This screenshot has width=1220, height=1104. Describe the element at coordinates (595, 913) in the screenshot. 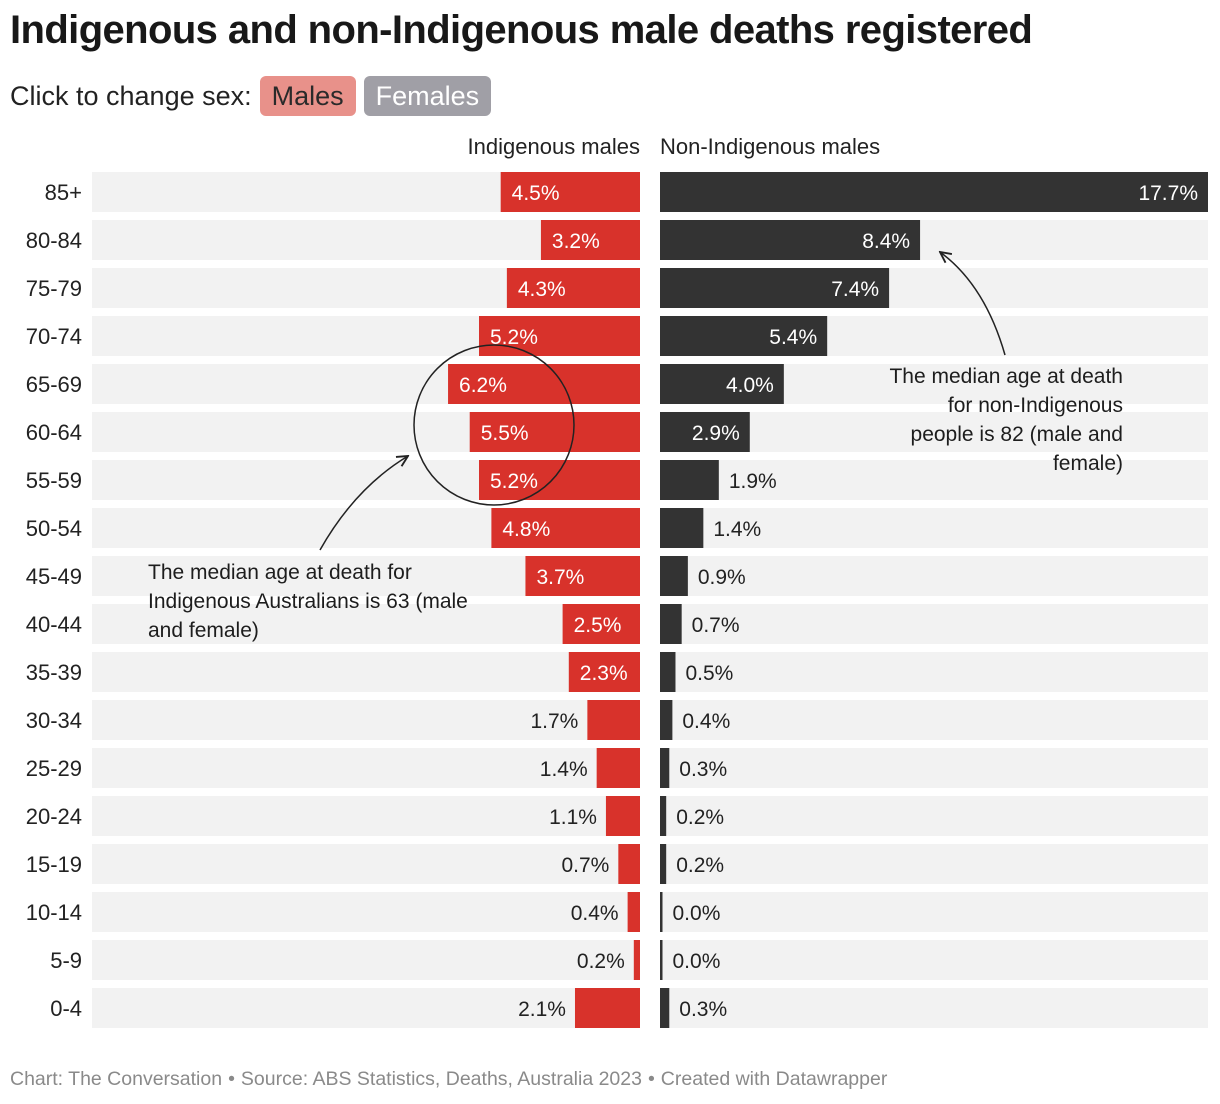

I see `indigenous-value-label: 0.4%` at that location.